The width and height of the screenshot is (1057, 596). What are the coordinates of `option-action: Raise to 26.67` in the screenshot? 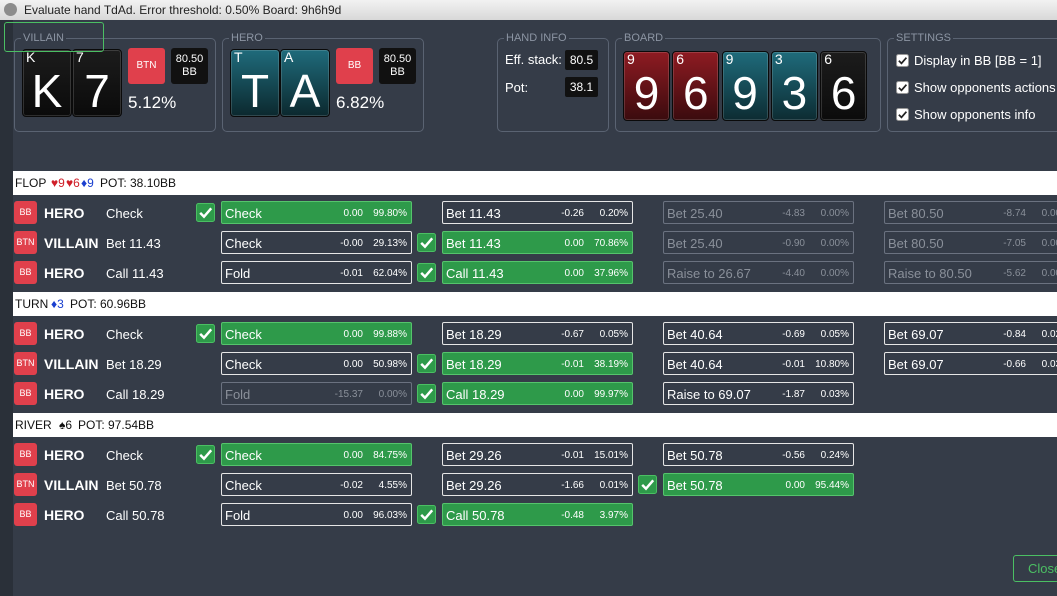 It's located at (709, 273).